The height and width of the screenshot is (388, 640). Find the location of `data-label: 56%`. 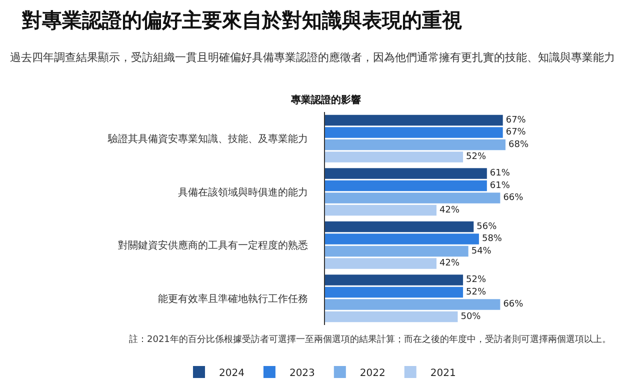

data-label: 56% is located at coordinates (487, 227).